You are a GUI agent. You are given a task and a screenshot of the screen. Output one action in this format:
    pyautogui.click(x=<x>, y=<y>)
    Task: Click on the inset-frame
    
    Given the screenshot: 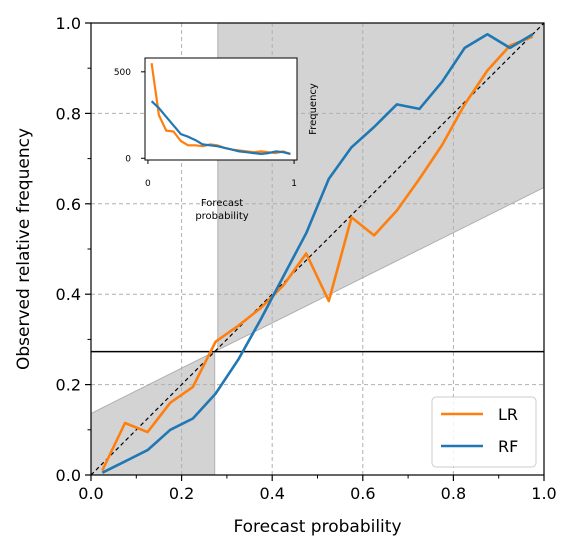 What is the action you would take?
    pyautogui.click(x=221, y=109)
    